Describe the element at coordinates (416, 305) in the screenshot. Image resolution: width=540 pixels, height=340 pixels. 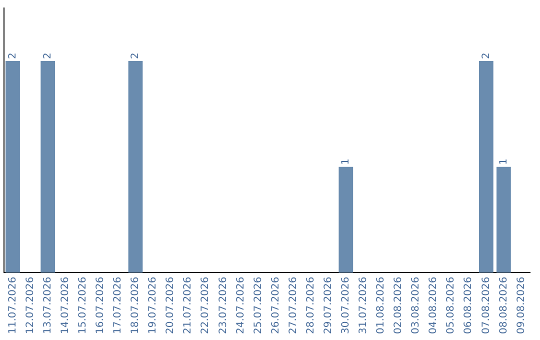
I see `x-tick-label: 03.08.2026` at that location.